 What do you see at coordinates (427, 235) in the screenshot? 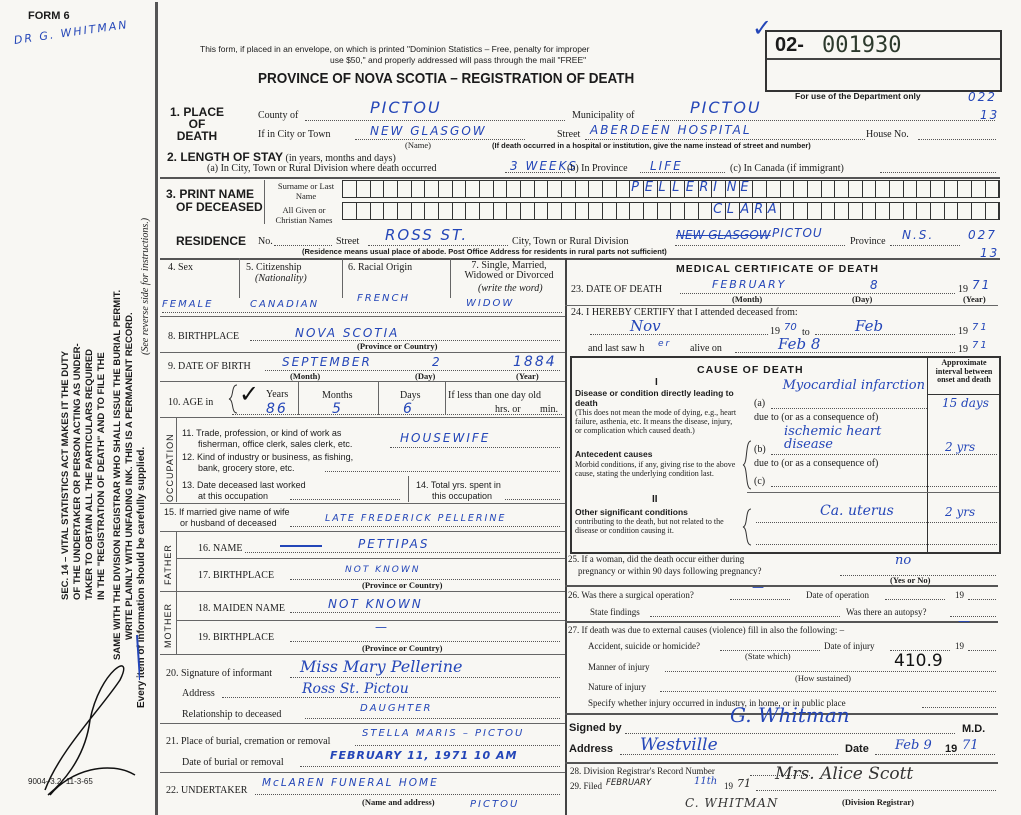
I see `residence-street-value: ROSS ST.` at bounding box center [427, 235].